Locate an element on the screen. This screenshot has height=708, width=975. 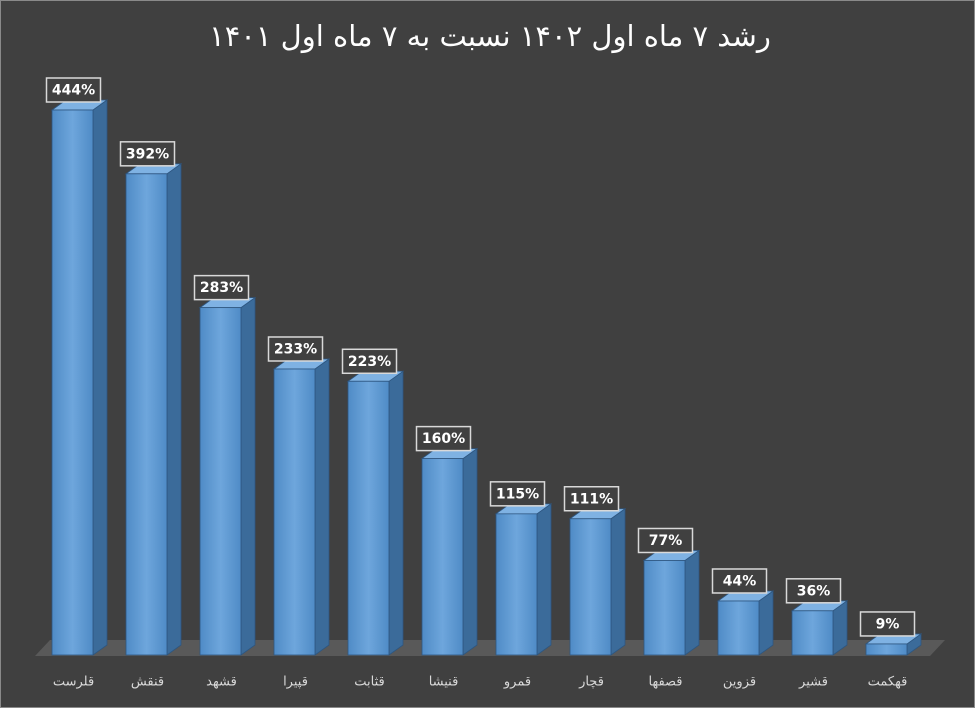
x-tick-label: قصفها is located at coordinates (665, 682).